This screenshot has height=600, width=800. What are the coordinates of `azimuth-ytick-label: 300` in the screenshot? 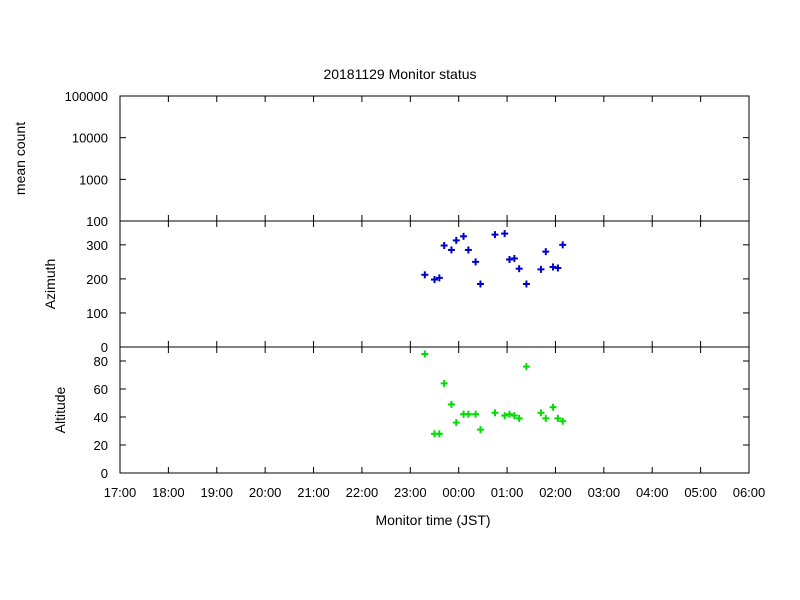 It's located at (97, 245).